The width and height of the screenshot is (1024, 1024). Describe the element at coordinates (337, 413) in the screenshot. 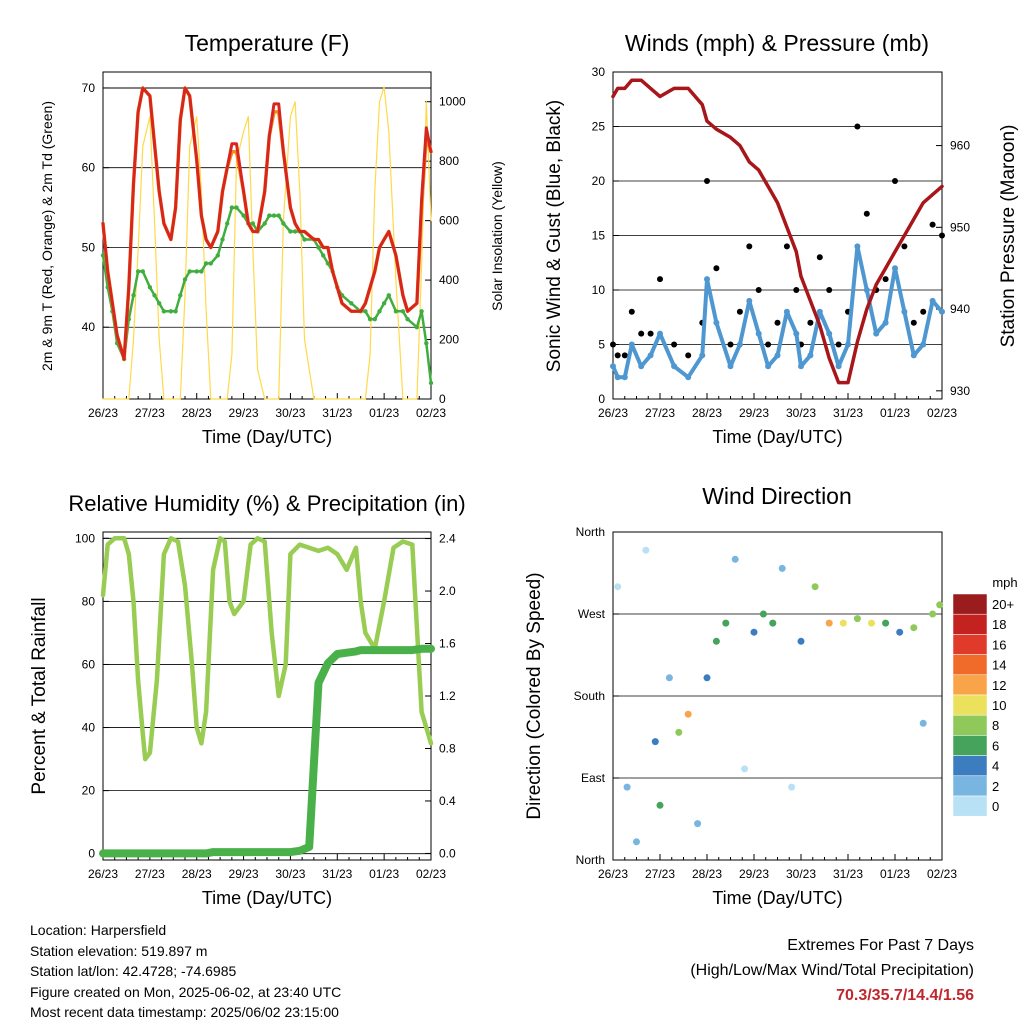

I see `temperature-xtick-label: 31/23` at that location.